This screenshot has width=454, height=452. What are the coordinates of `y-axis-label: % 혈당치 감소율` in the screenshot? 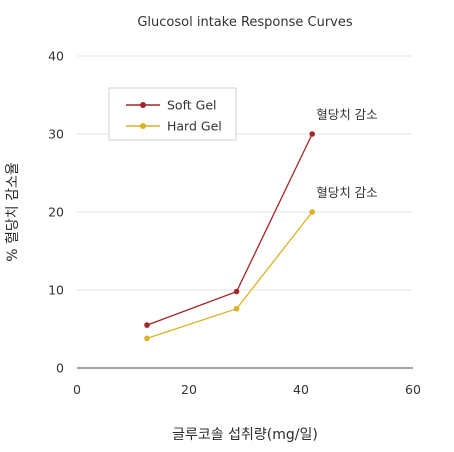 It's located at (13, 212).